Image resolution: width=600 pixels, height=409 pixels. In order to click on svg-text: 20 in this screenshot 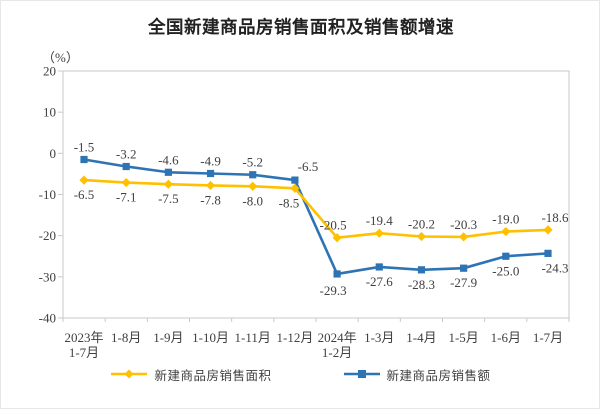, I will do `click(49, 71)`.